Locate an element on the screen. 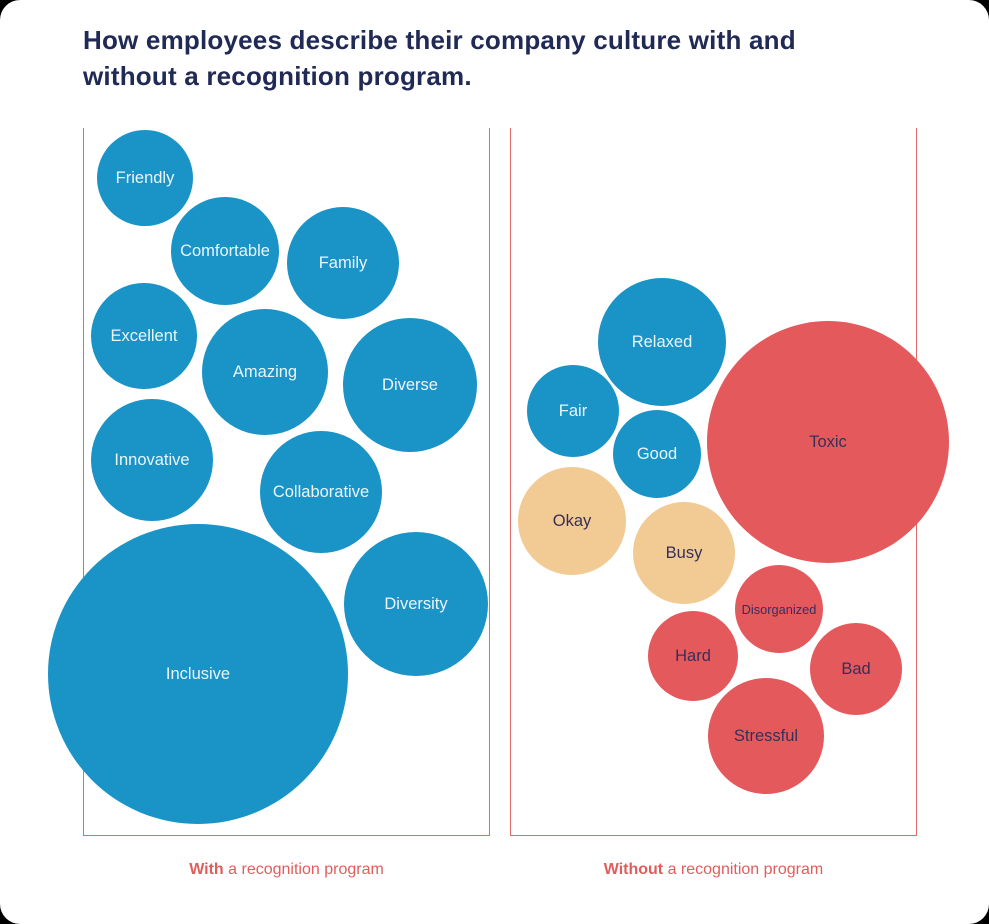 The image size is (989, 924). caption-with-rest: a recognition program is located at coordinates (303, 869).